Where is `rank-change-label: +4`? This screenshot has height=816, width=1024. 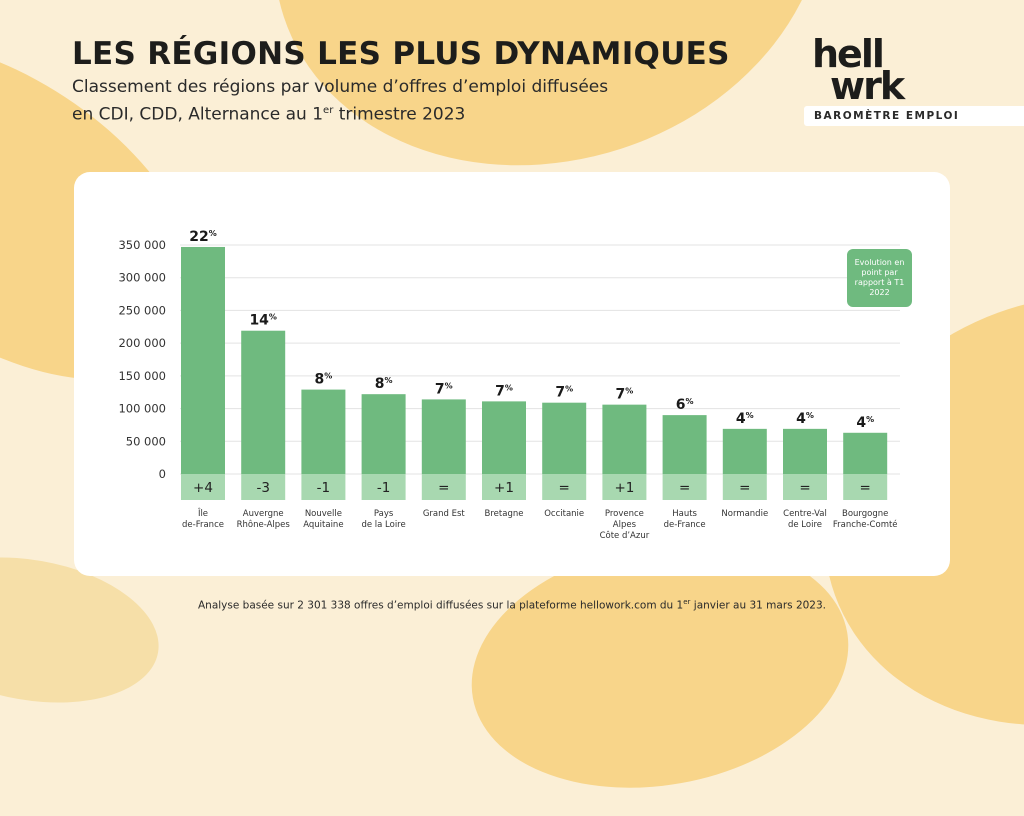
rank-change-label: +4 is located at coordinates (203, 488).